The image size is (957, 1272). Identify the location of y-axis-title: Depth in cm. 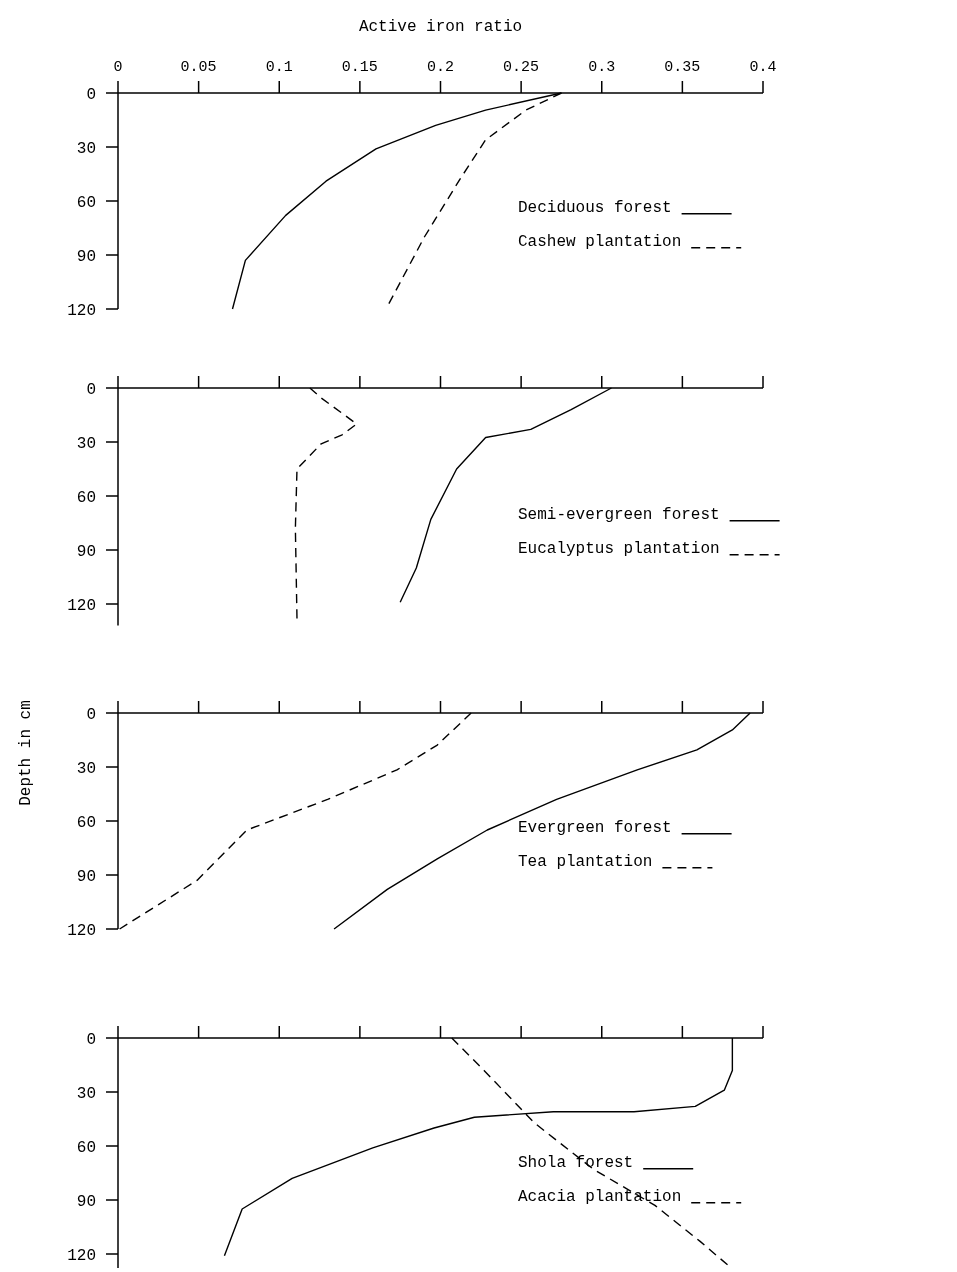
(26, 753).